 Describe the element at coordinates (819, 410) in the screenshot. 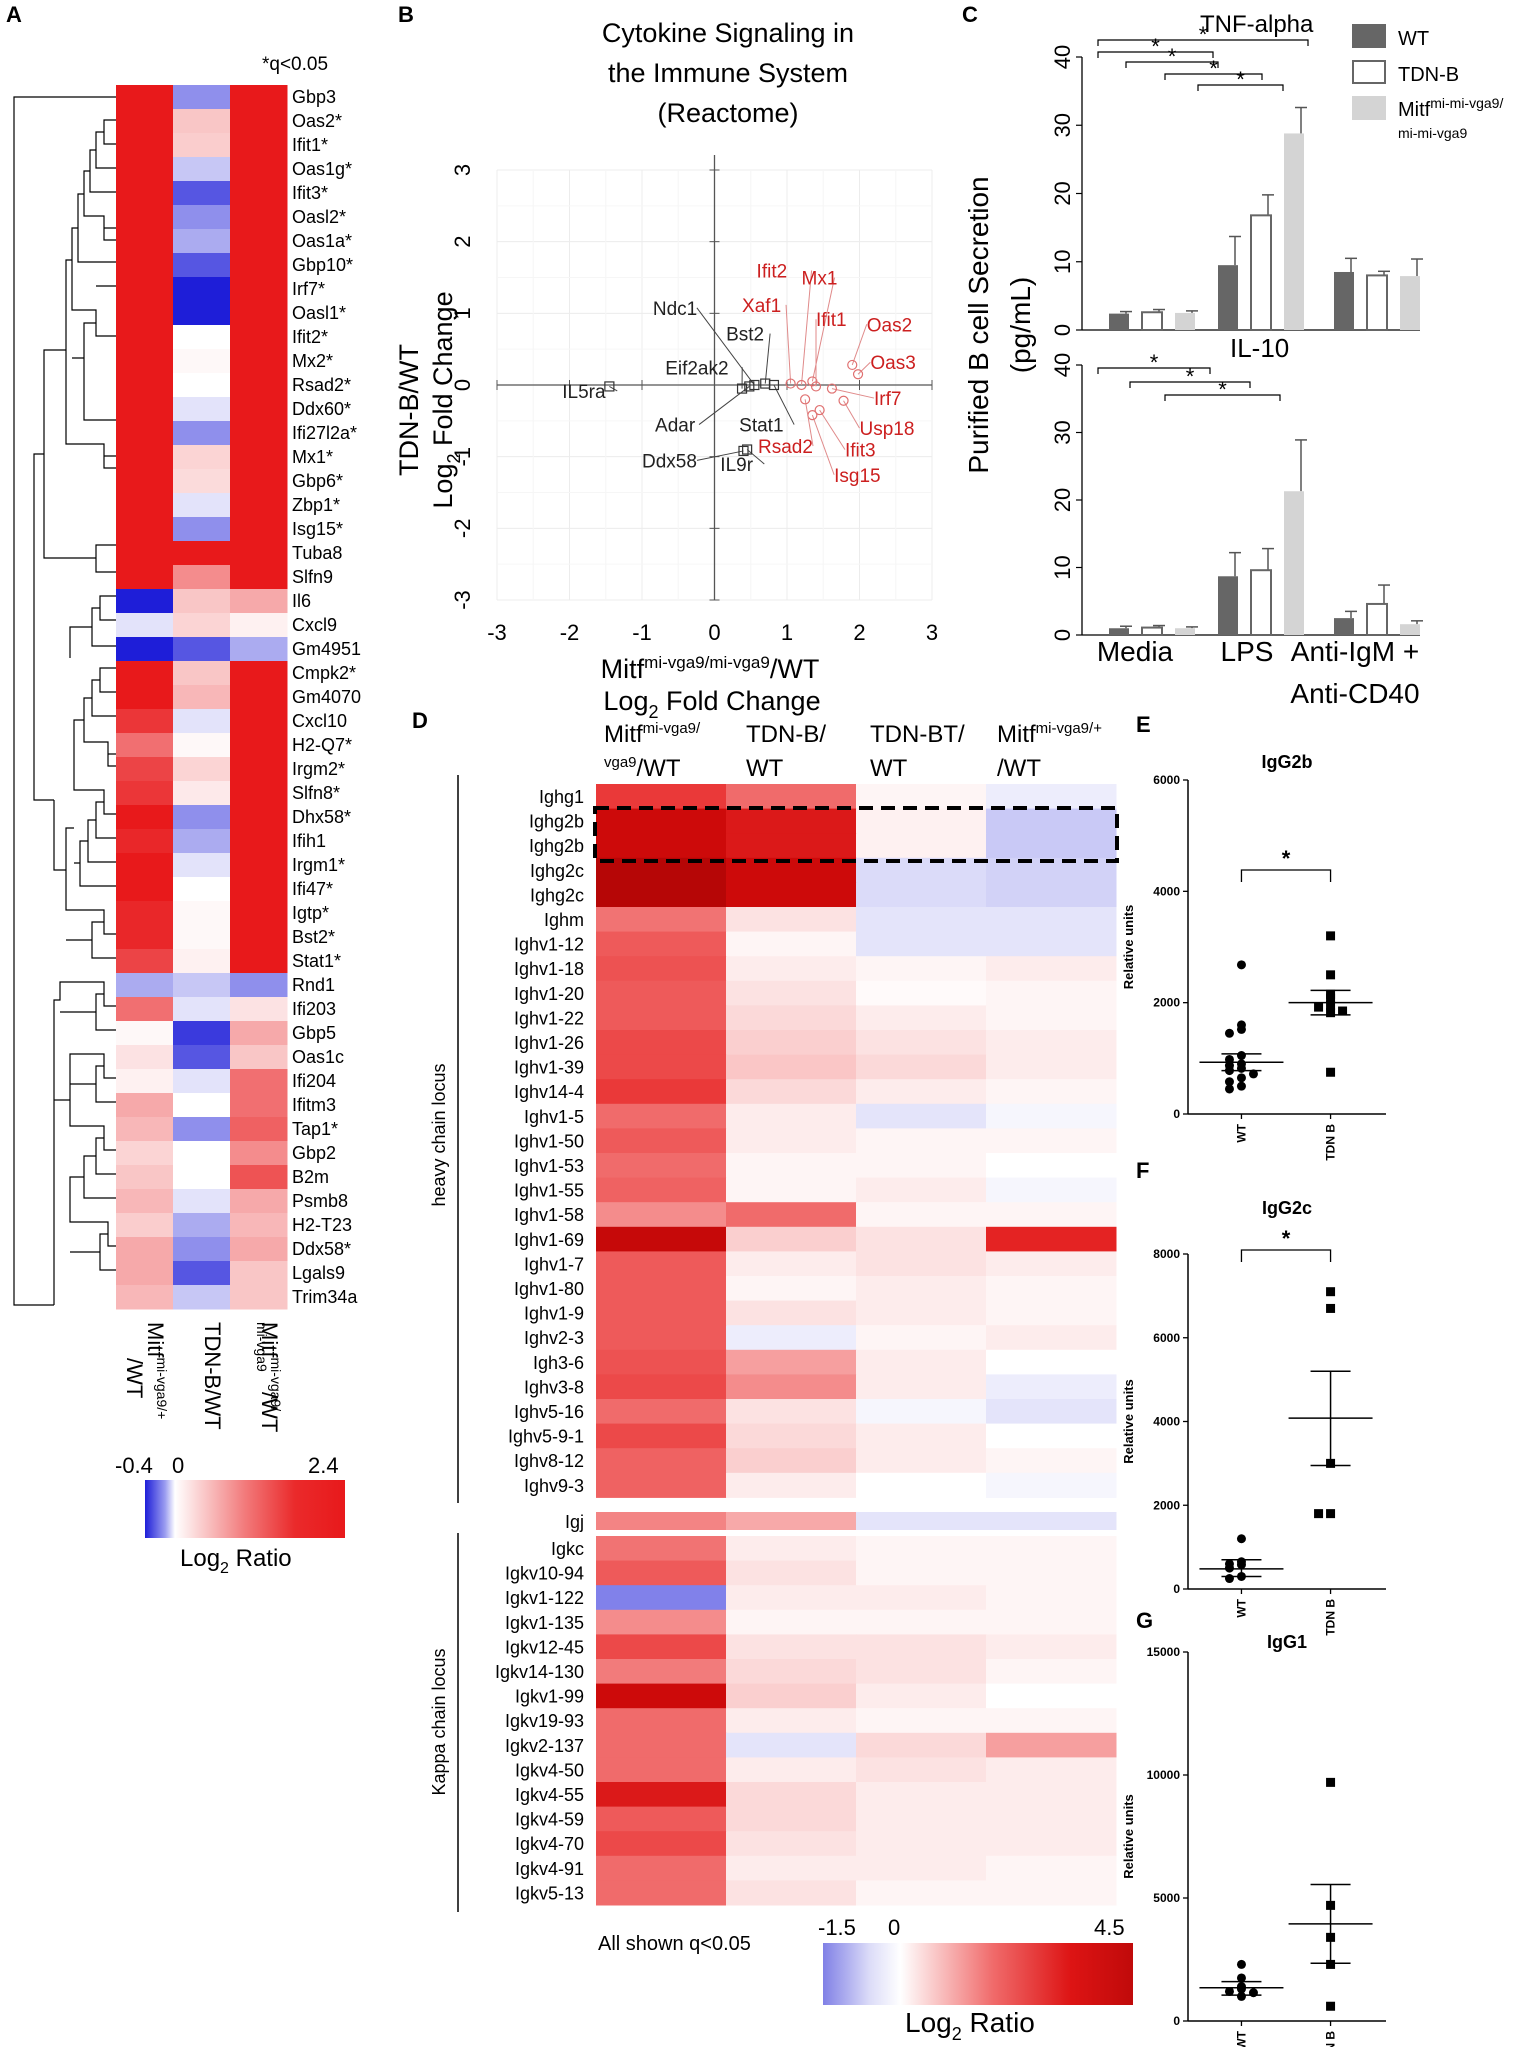

I see `point-ifit3` at that location.